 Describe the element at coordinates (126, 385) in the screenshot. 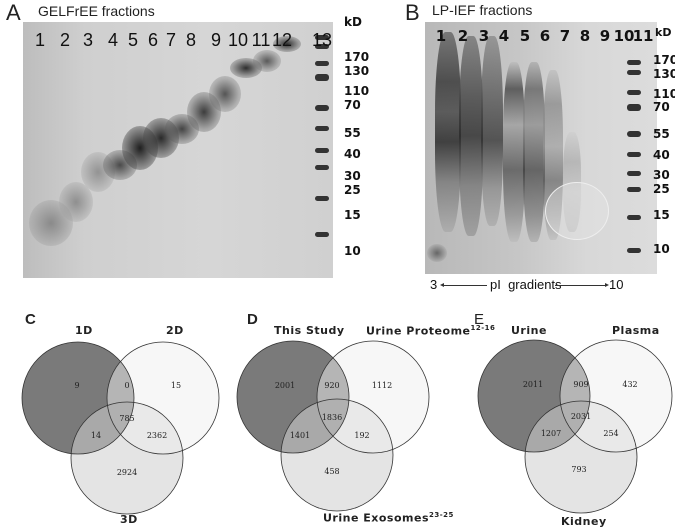

I see `region-ab: 0` at that location.